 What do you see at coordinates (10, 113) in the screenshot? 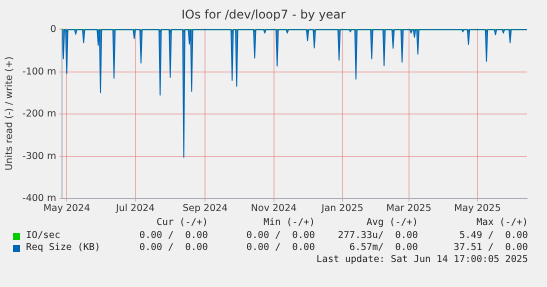
I see `y-axis-title: Units read (-) / write (+)` at bounding box center [10, 113].